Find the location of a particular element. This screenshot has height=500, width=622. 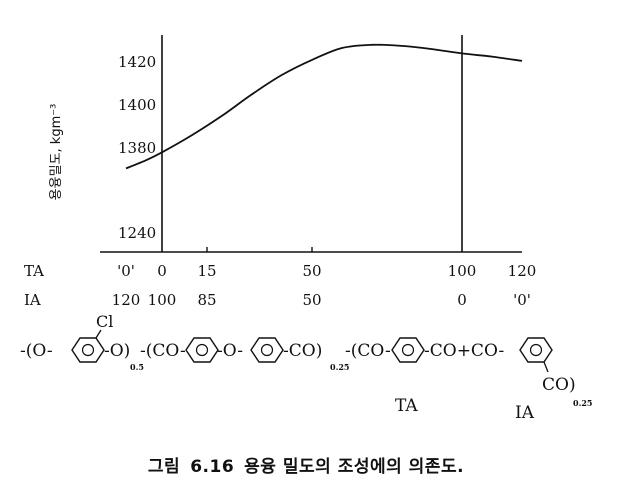

x-tick-label: 85 is located at coordinates (206, 300).